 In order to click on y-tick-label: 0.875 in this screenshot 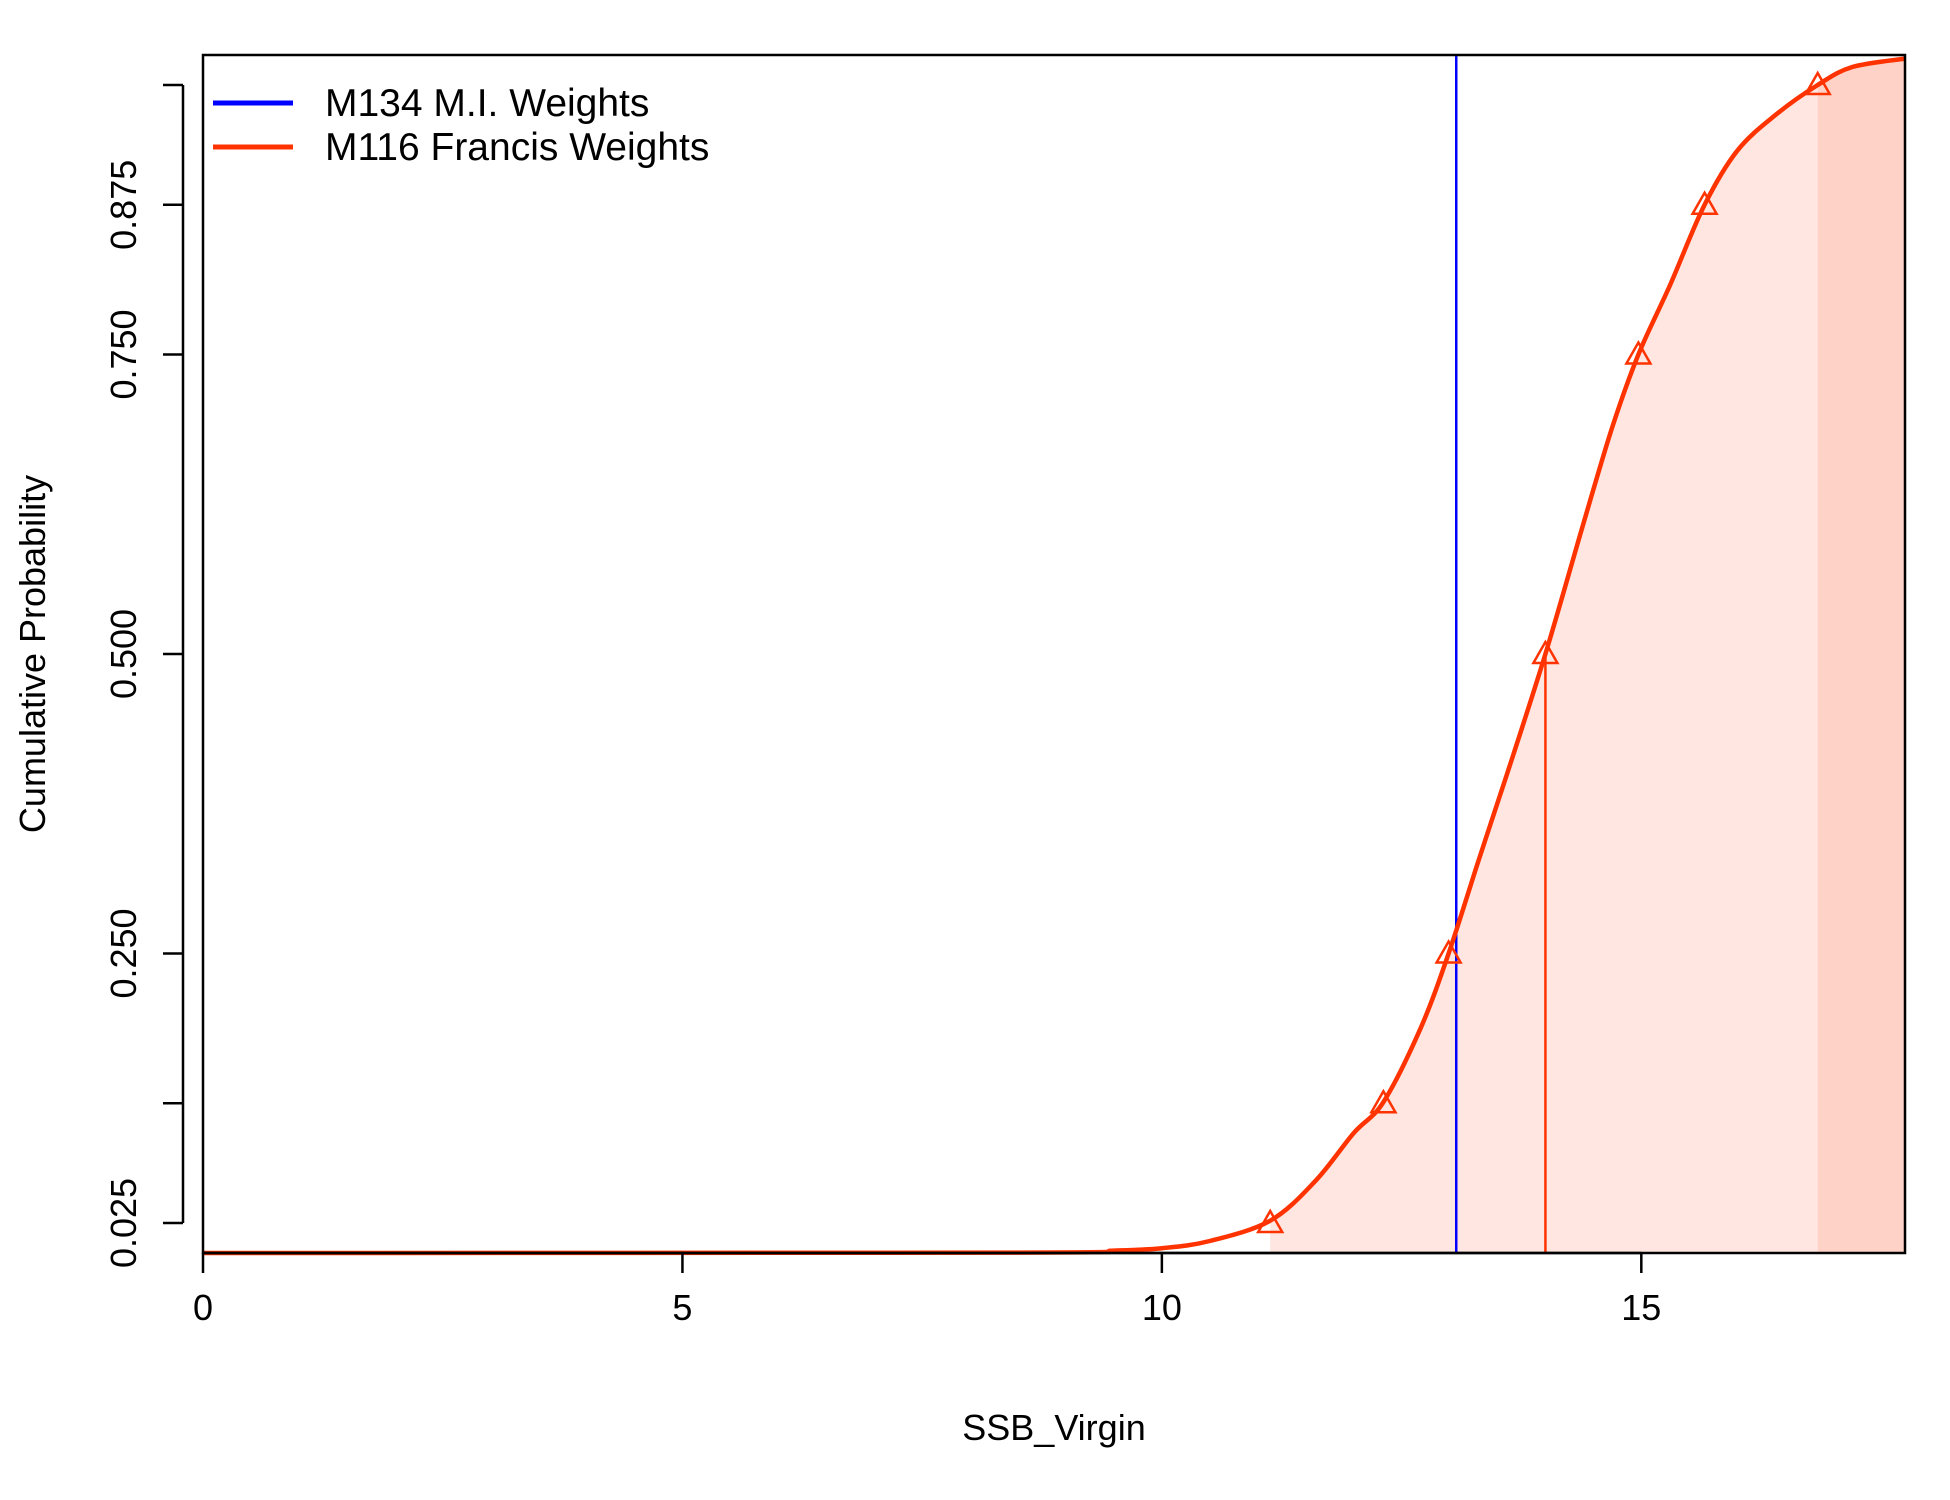, I will do `click(123, 205)`.